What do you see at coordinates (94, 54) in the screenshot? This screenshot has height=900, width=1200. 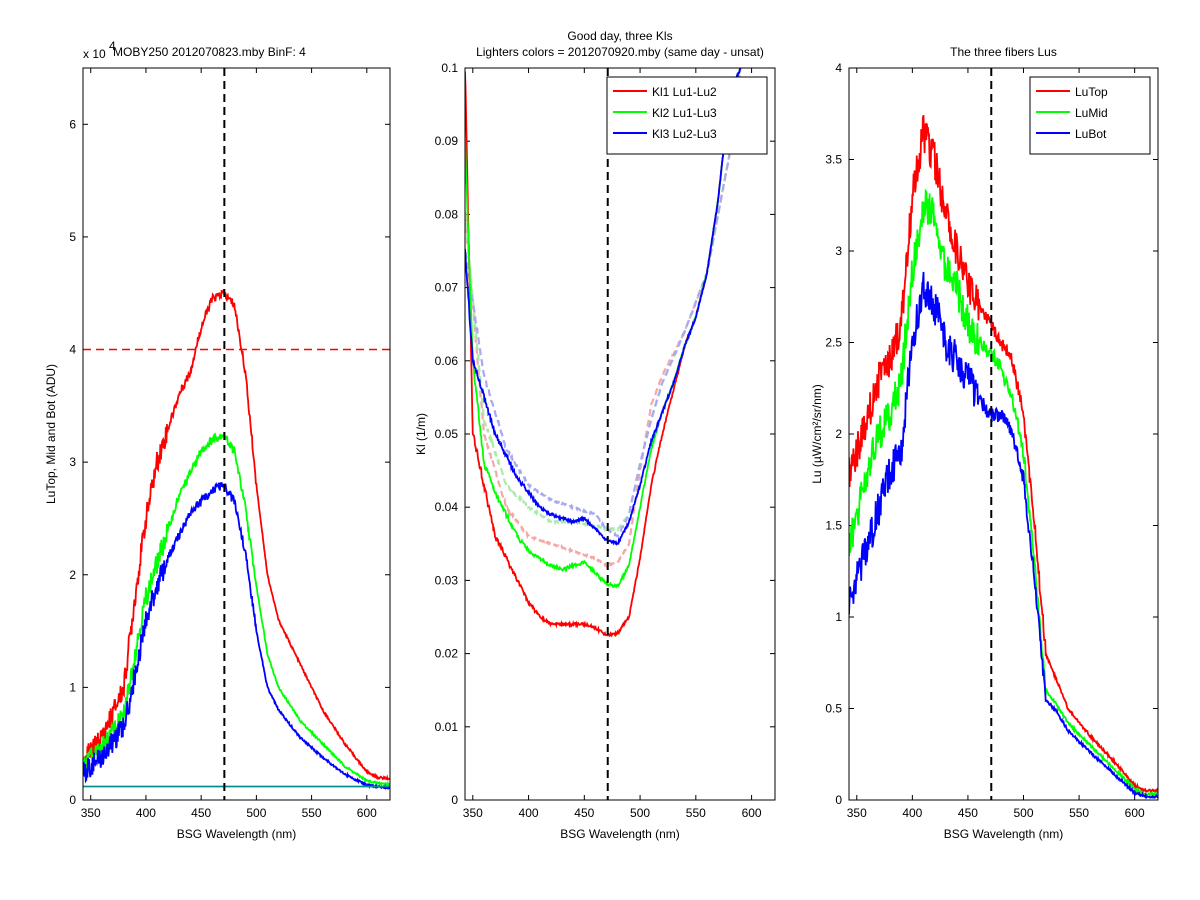 I see `y-exponent-label: x 10` at bounding box center [94, 54].